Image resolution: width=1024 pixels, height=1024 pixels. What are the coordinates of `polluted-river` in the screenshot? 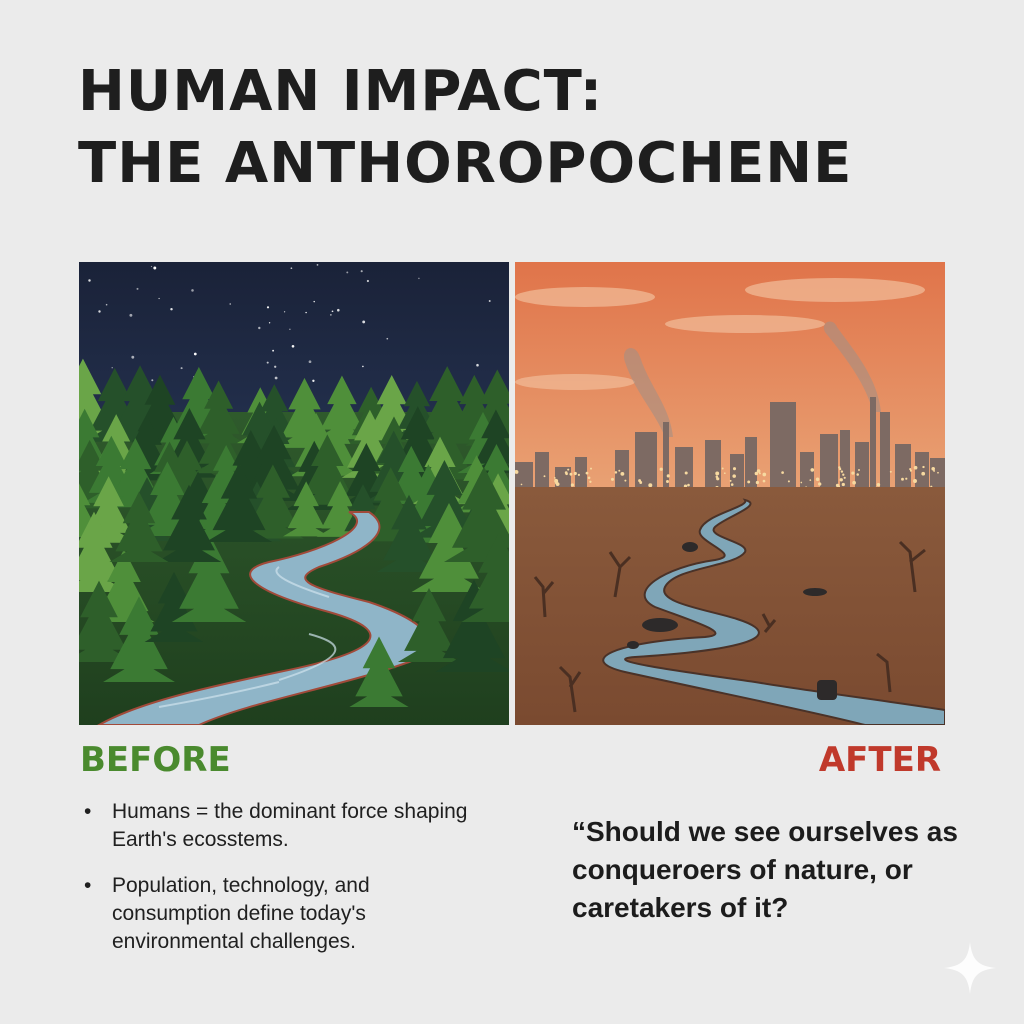 It's located at (773, 611).